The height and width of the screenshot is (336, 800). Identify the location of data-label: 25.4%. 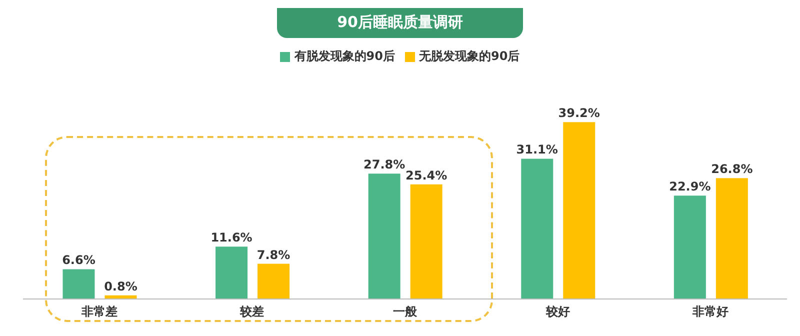
(427, 175).